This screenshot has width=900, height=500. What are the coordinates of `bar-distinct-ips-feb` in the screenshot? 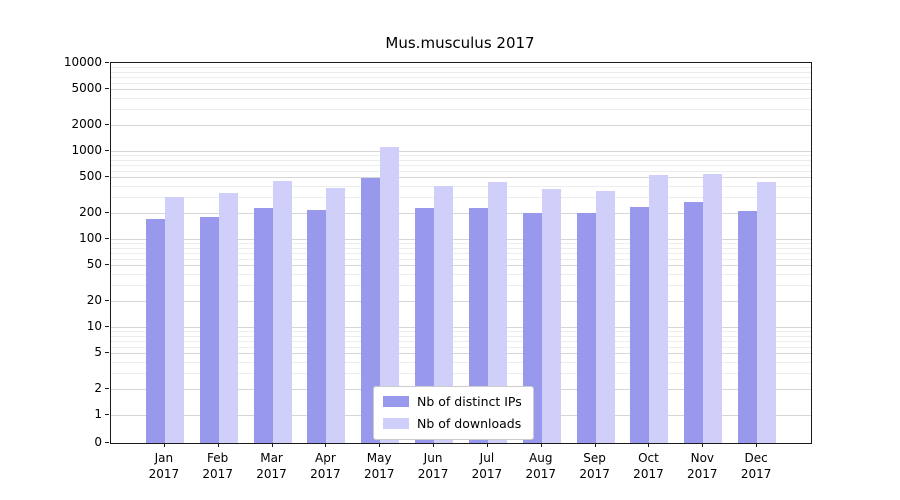 It's located at (209, 329).